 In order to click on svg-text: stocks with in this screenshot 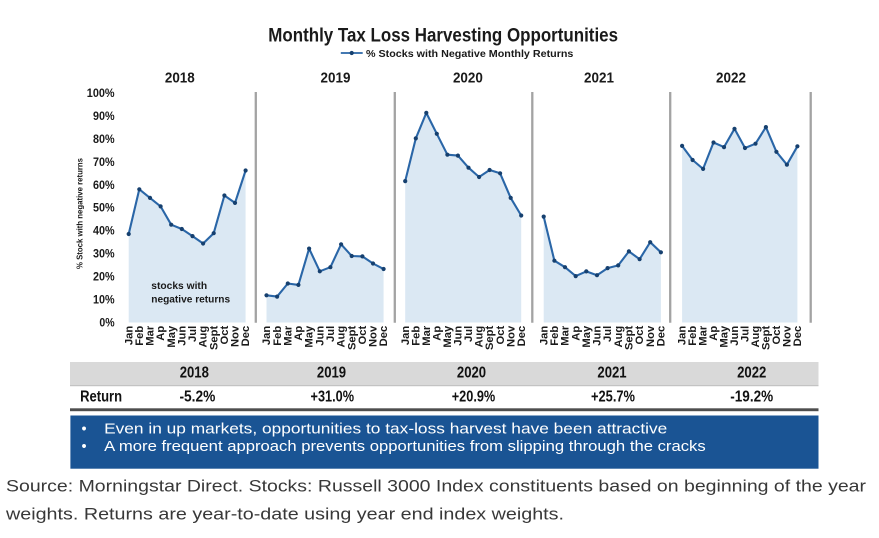, I will do `click(179, 286)`.